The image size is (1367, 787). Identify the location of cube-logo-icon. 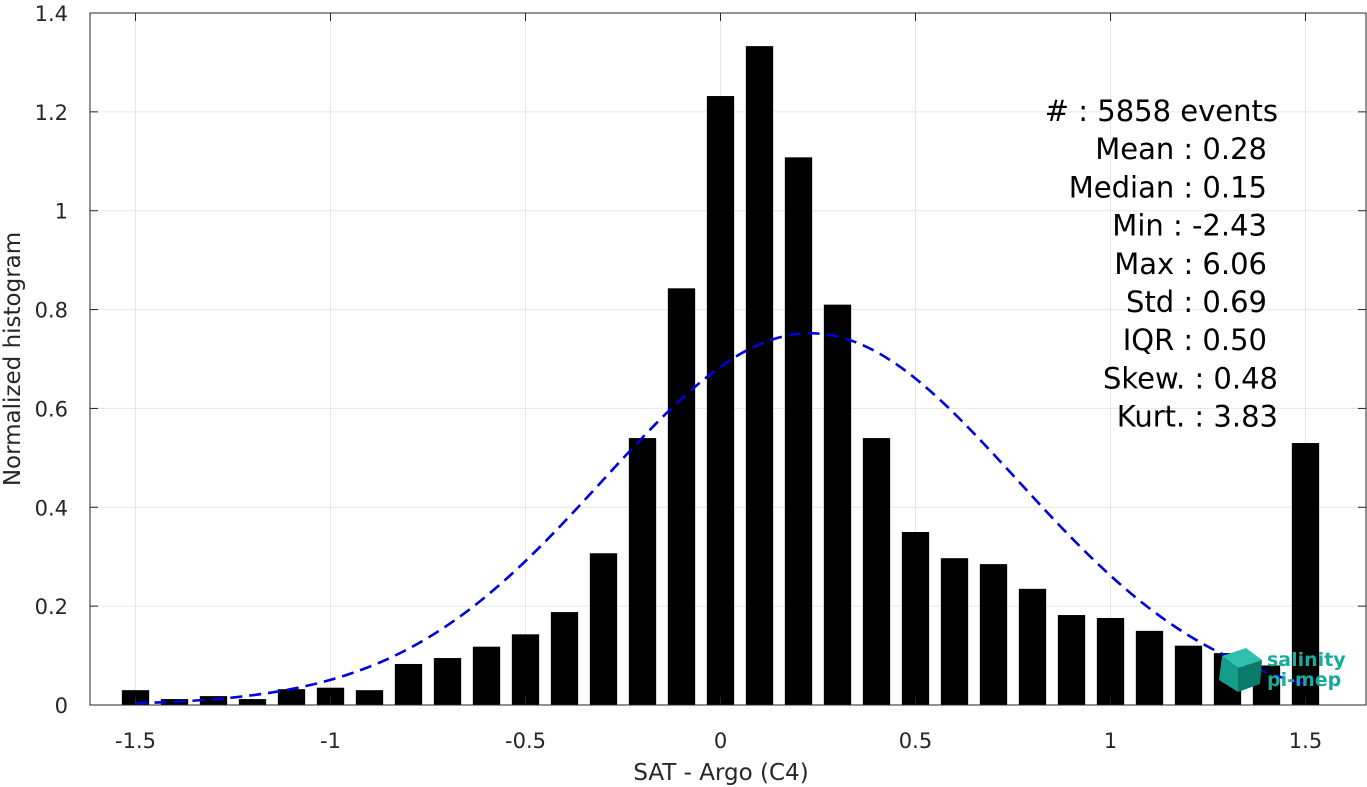
(1240, 670).